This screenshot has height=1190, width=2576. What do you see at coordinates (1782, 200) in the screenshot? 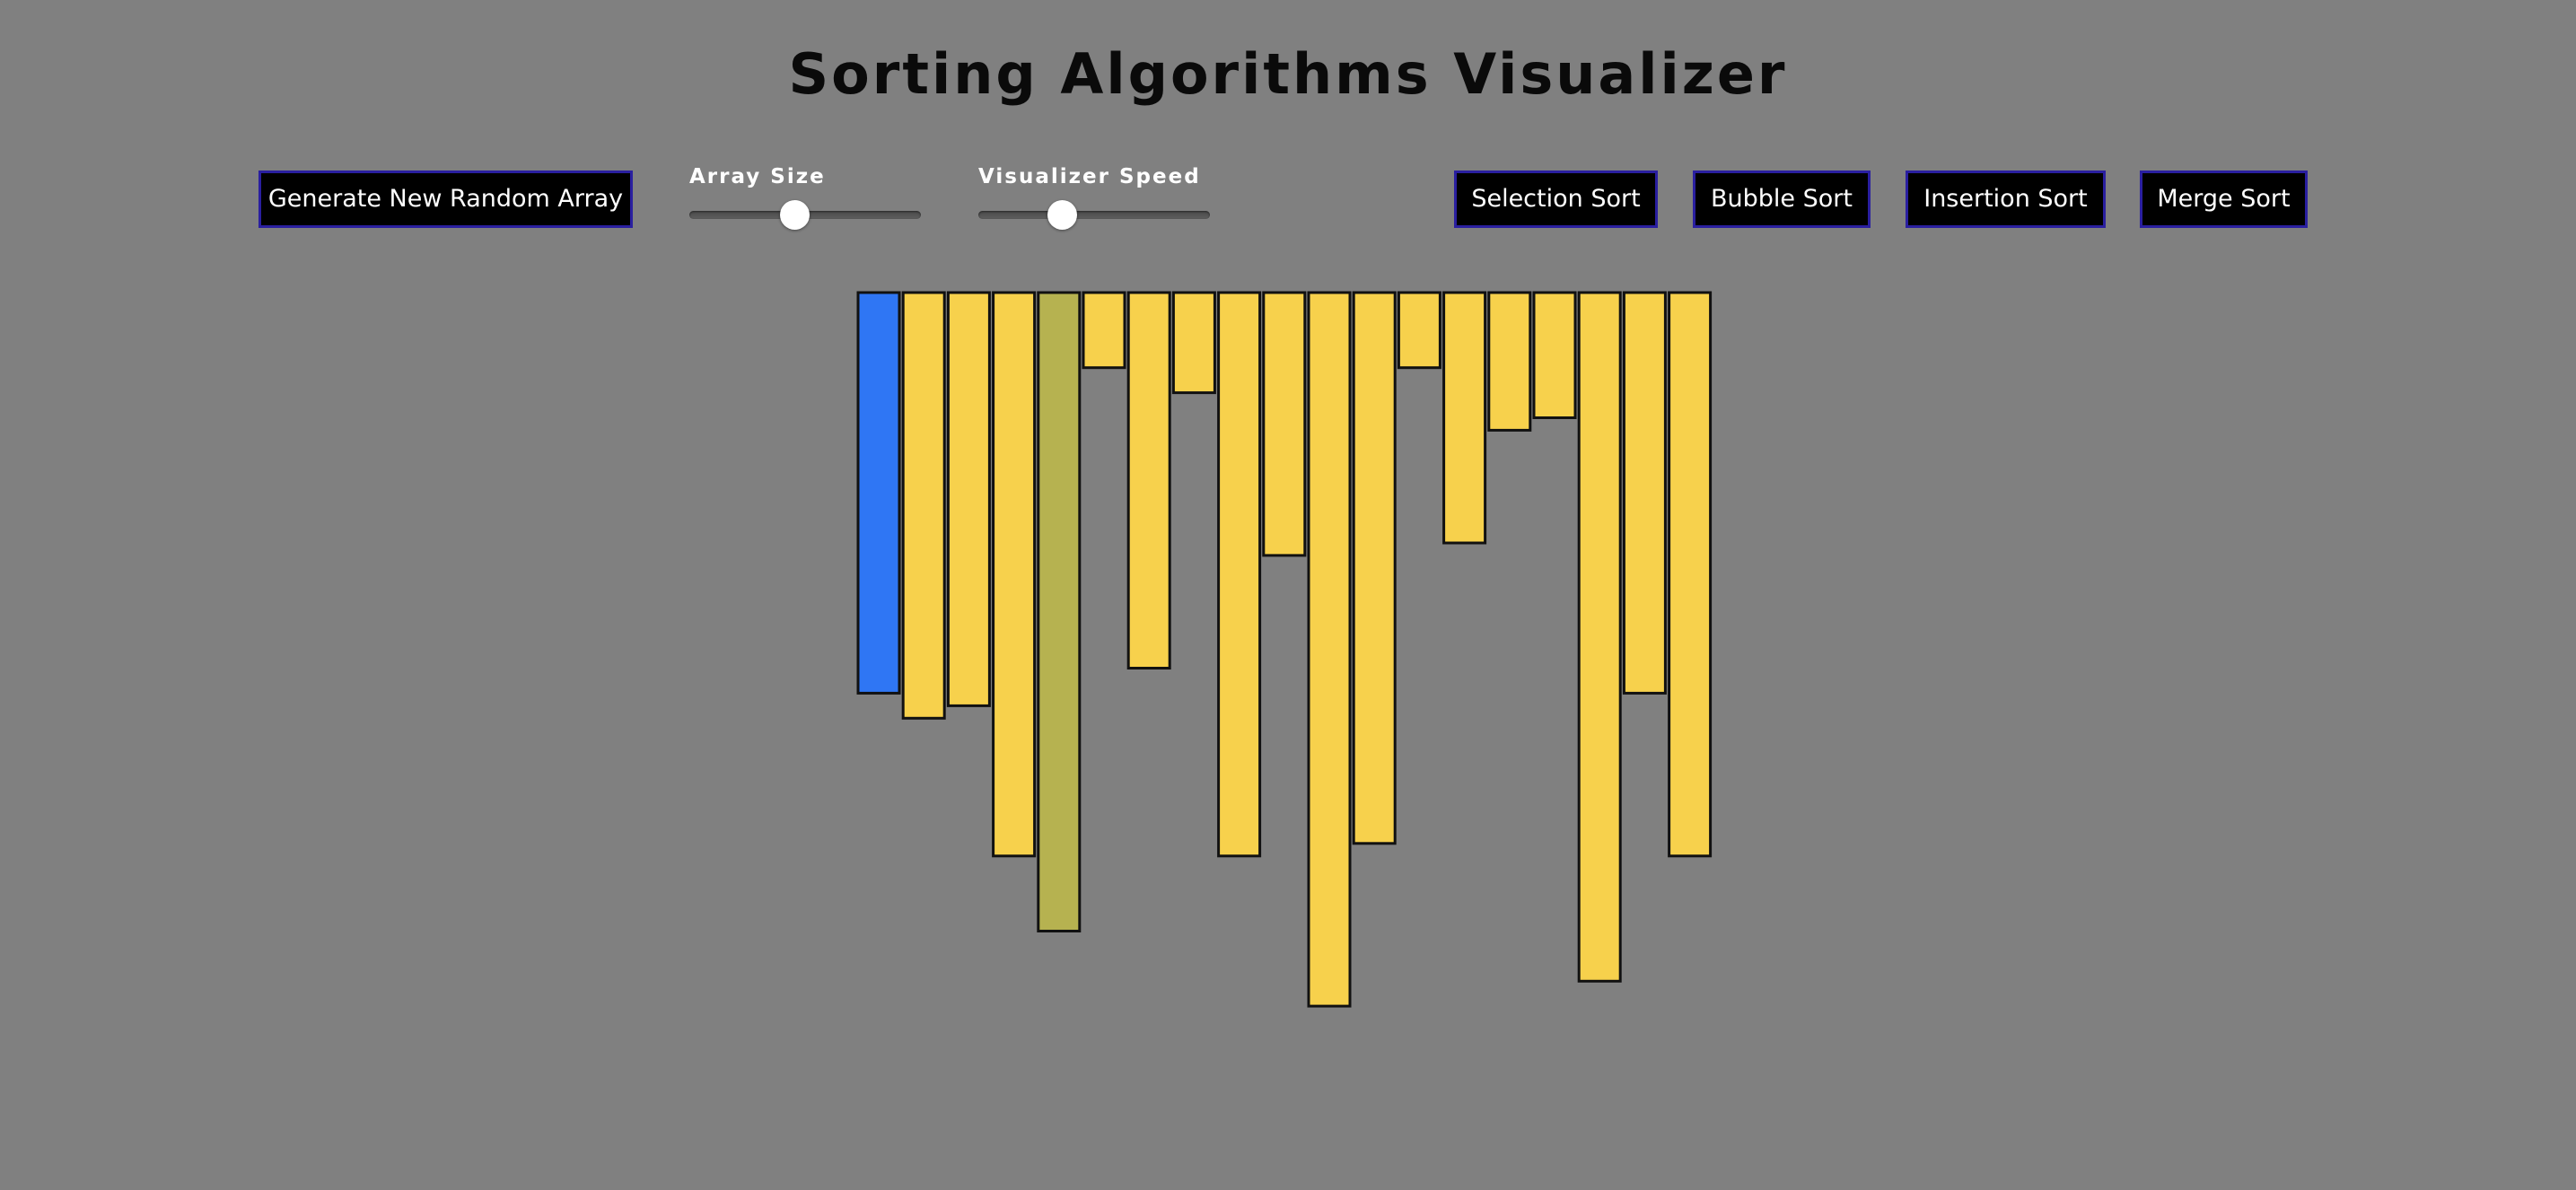
I see `bubble-sort-button: Bubble Sort` at bounding box center [1782, 200].